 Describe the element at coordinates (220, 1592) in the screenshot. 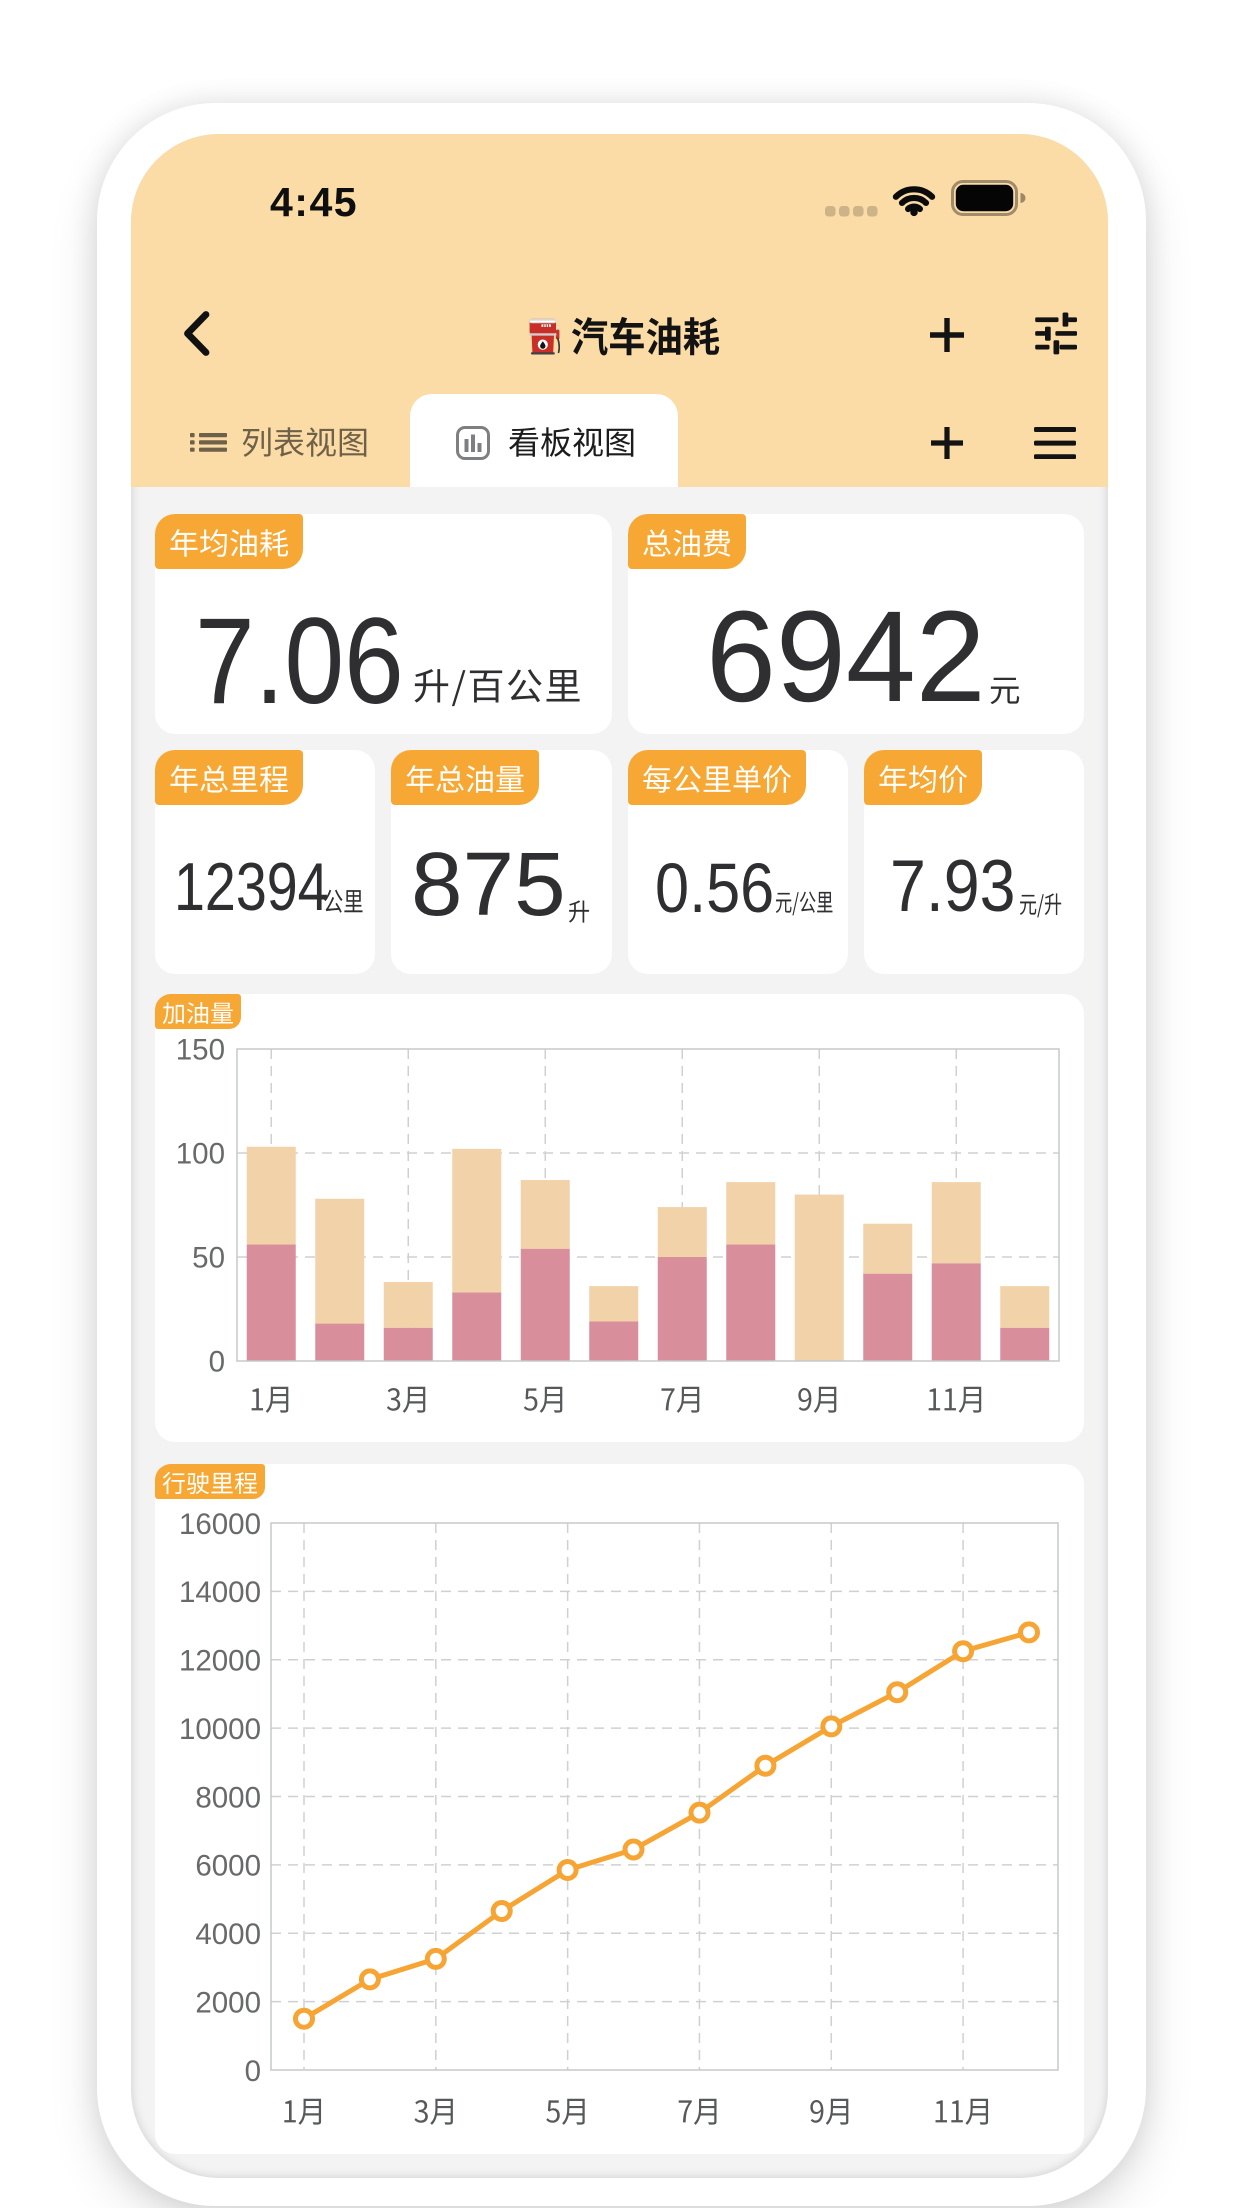

I see `svg-text: 14000` at that location.